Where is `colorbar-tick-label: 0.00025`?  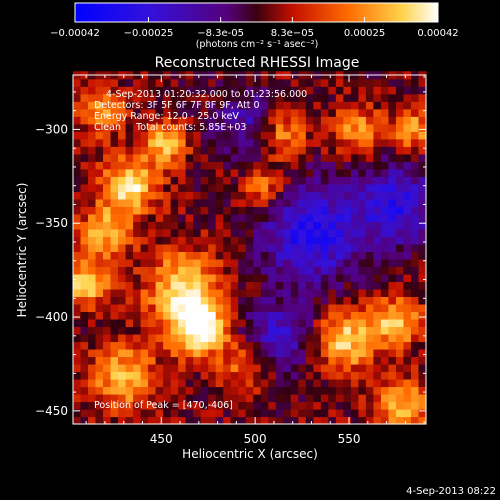 colorbar-tick-label: 0.00025 is located at coordinates (364, 33).